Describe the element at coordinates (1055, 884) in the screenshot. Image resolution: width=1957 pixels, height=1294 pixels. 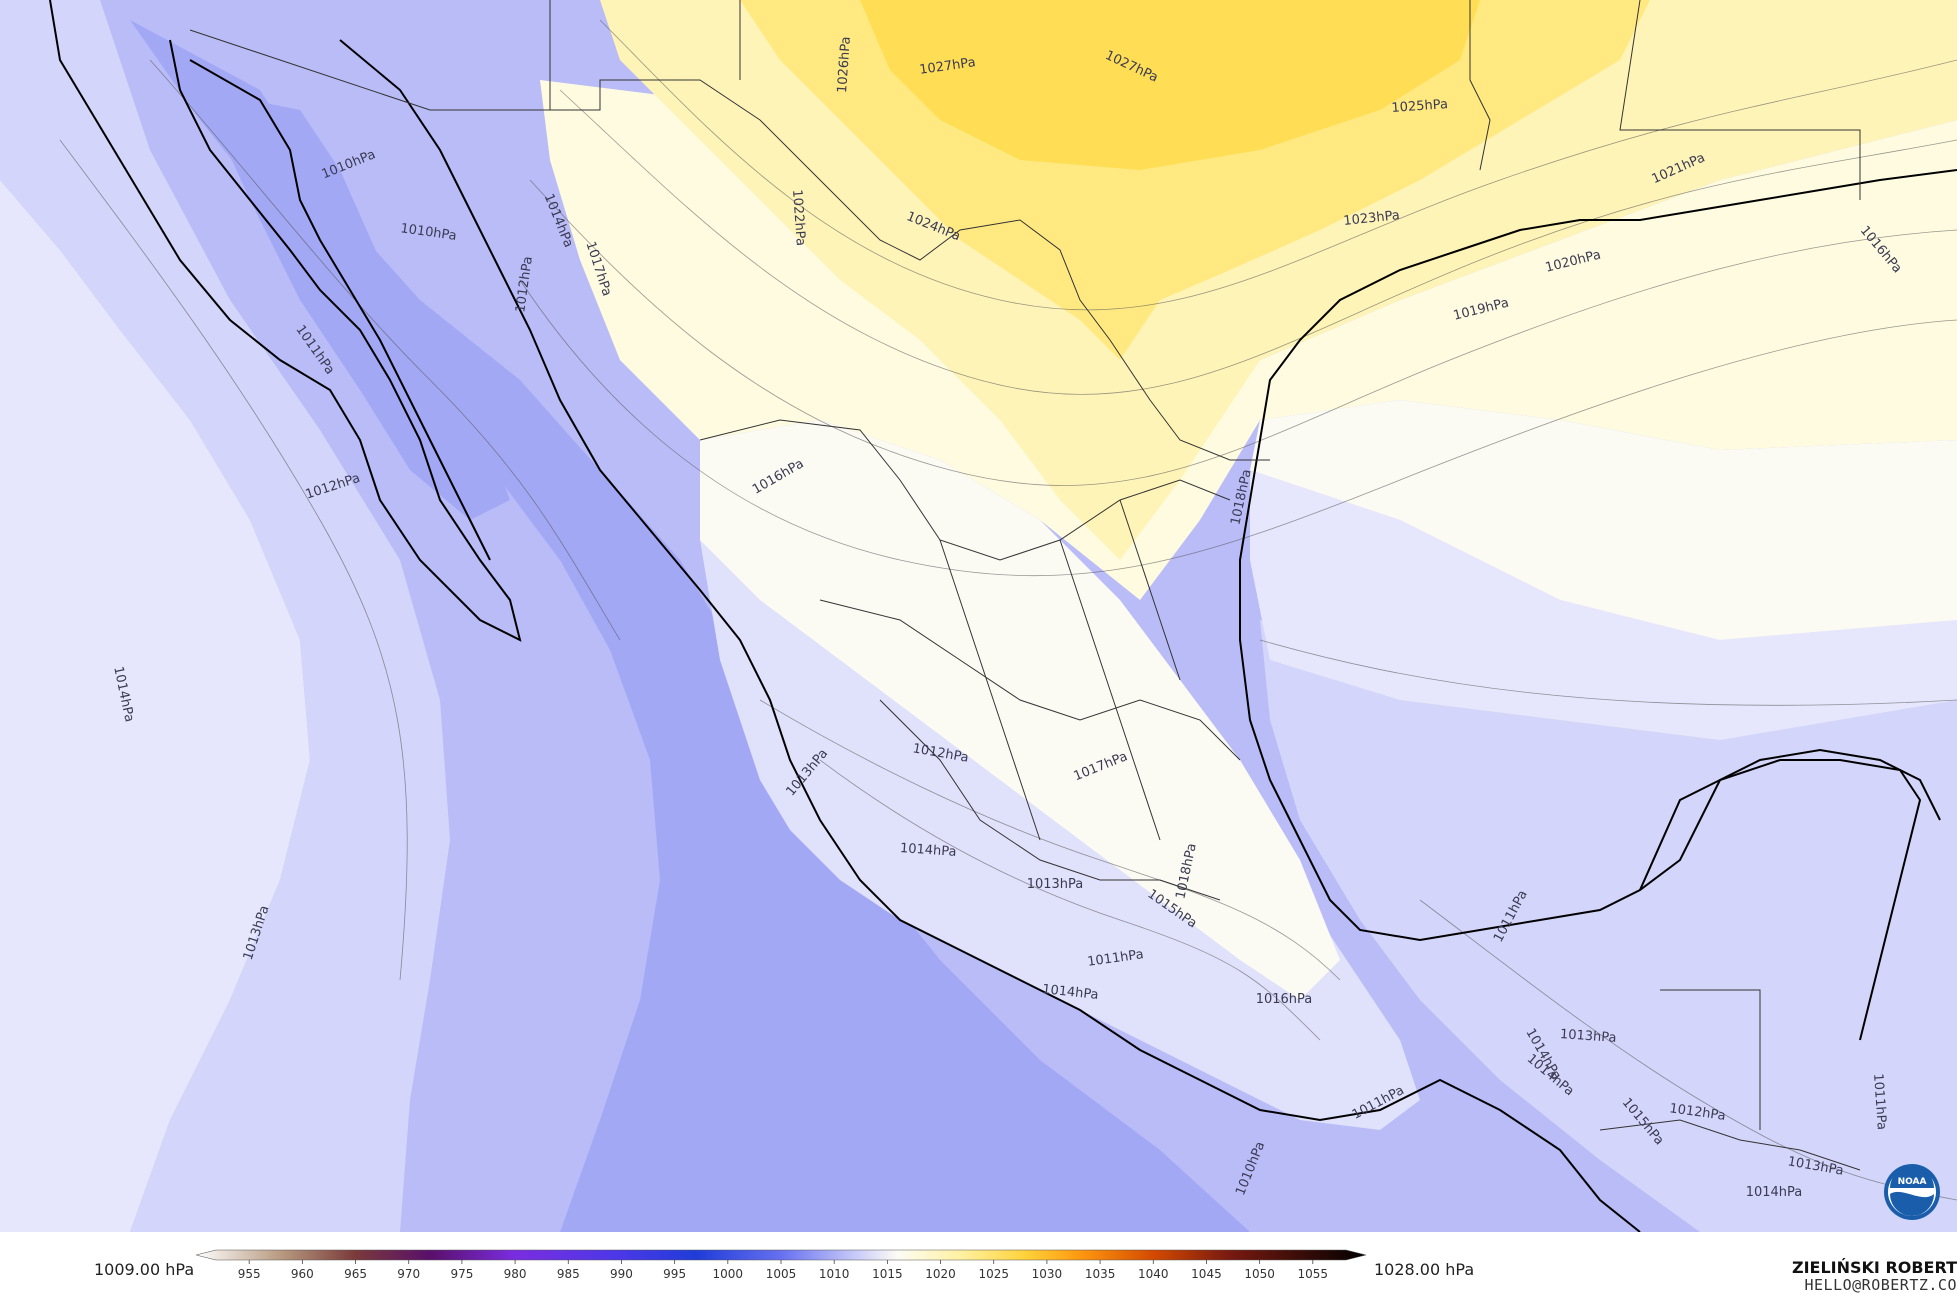
I see `isobar-label: 1013hPa` at that location.